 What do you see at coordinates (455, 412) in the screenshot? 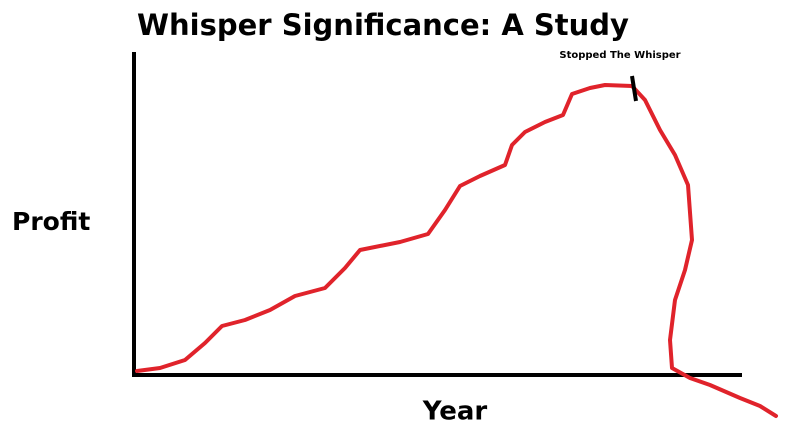
I see `x-axis-label: Year` at bounding box center [455, 412].